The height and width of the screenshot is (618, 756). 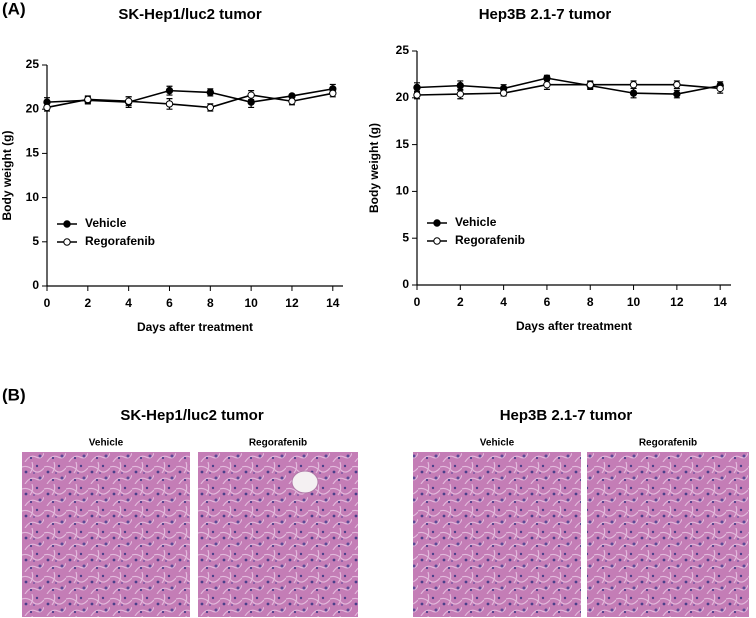 I want to click on chart-title: SK-Hep1/luc2 tumor, so click(x=190, y=14).